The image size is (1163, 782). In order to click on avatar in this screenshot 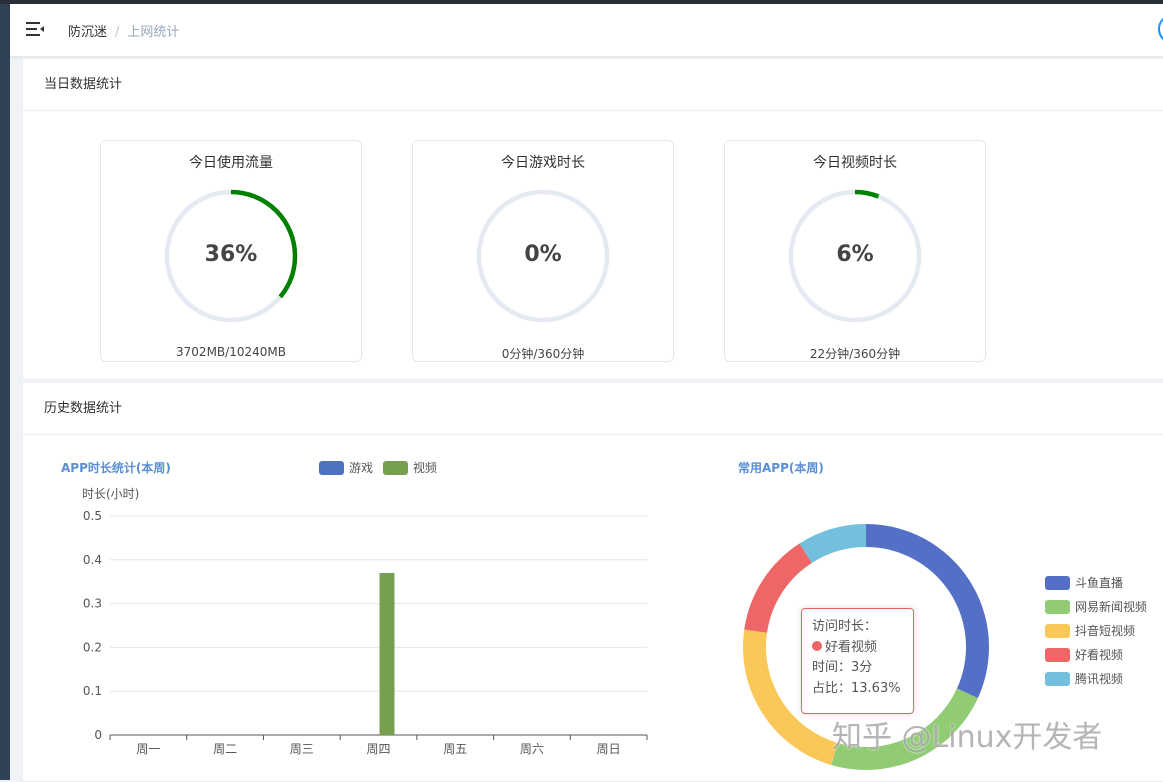, I will do `click(1160, 29)`.